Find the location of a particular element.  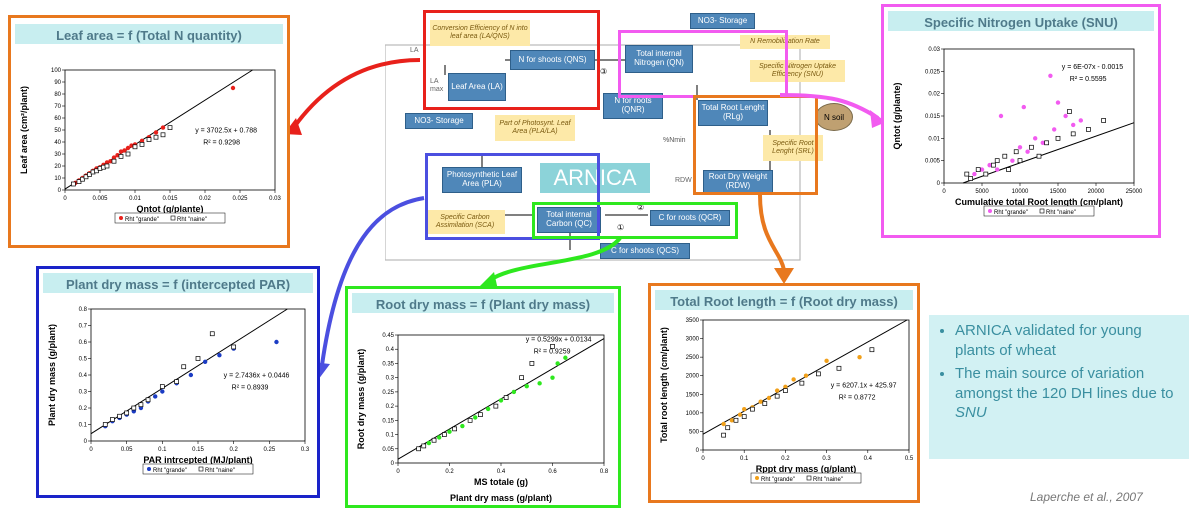

y-tick-label: 60 is located at coordinates (57, 119).